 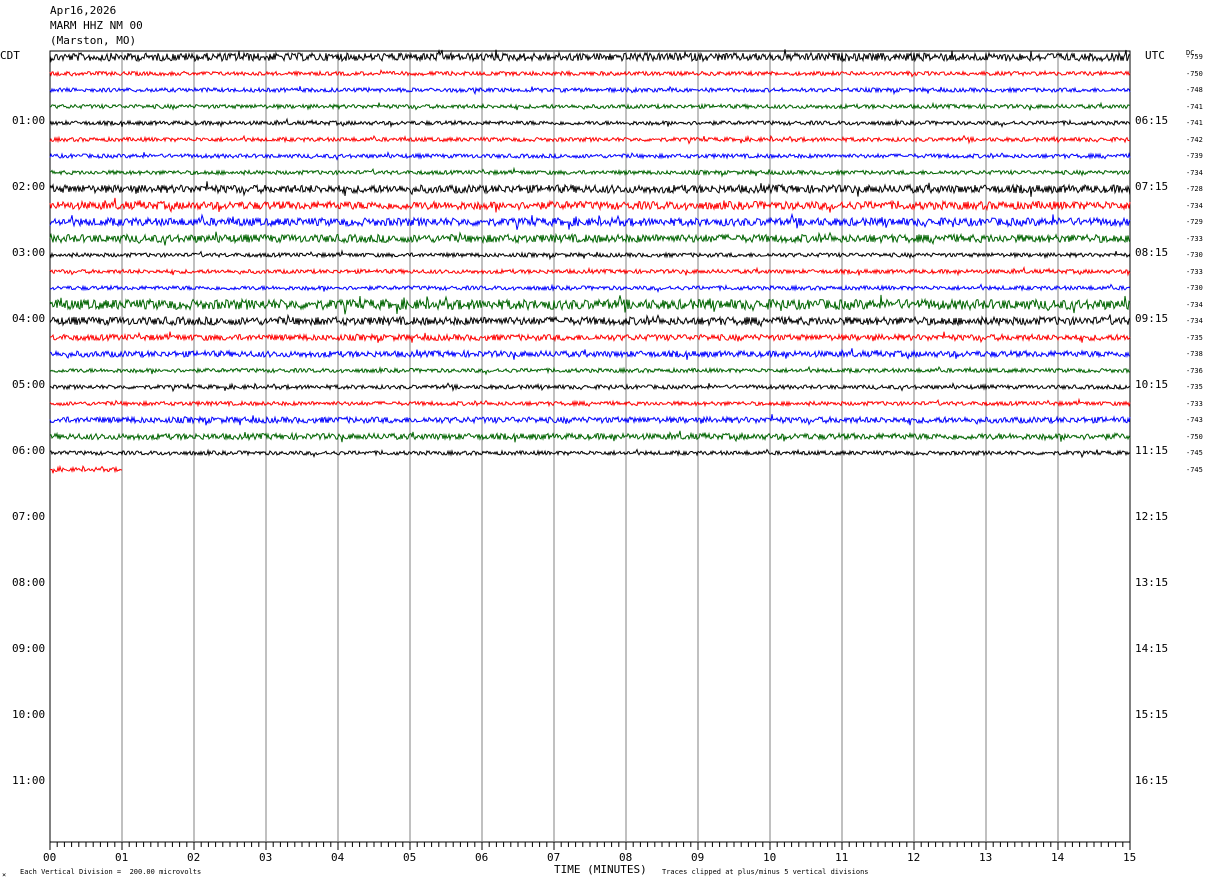 What do you see at coordinates (1152, 648) in the screenshot?
I see `right-hour-label: 14:15` at bounding box center [1152, 648].